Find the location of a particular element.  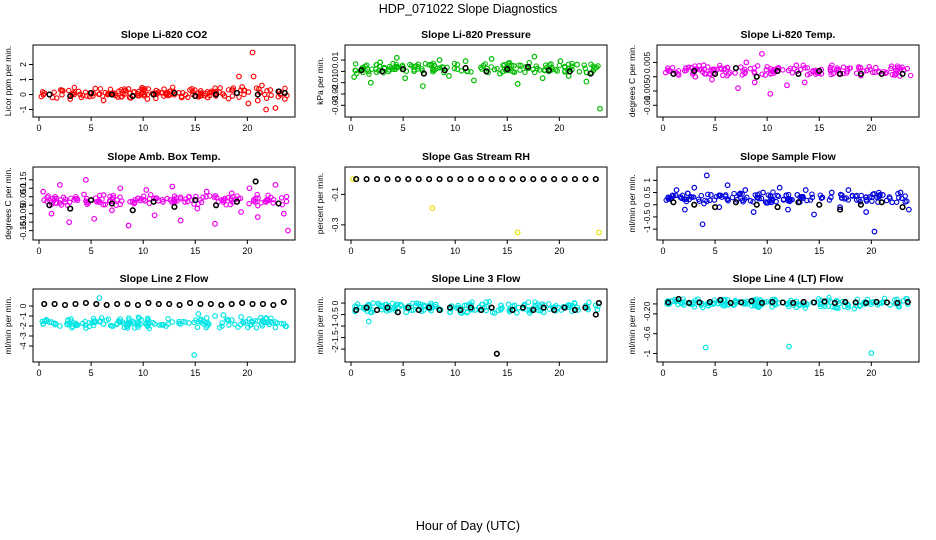

y-tick-label: -3 is located at coordinates (23, 336).